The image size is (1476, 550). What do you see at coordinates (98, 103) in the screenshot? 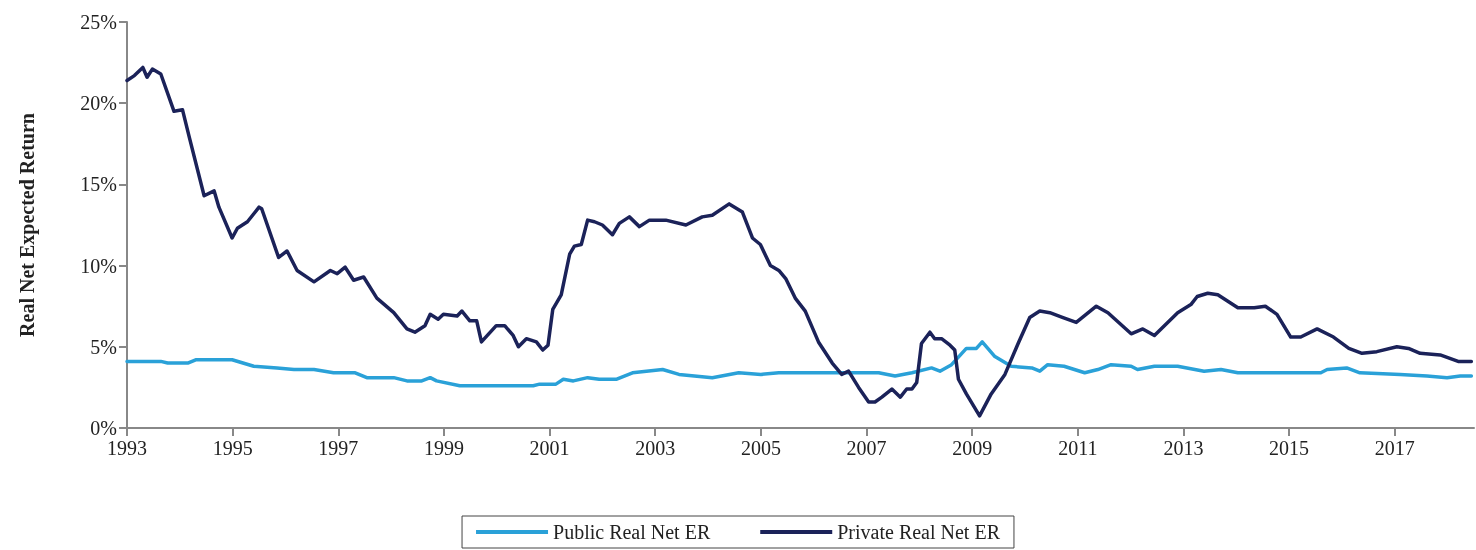
I see `y-tick-label: 20%` at bounding box center [98, 103].